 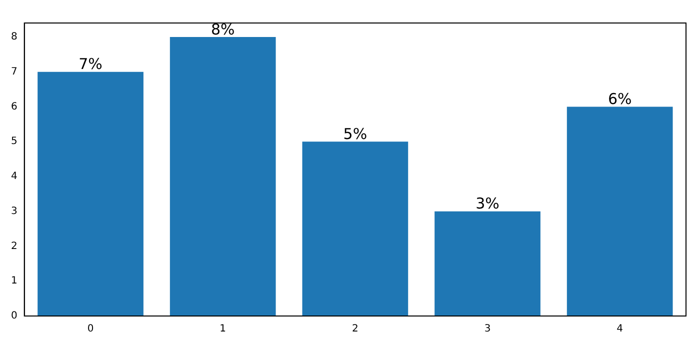 I want to click on y-tick-label: 0, so click(x=14, y=316).